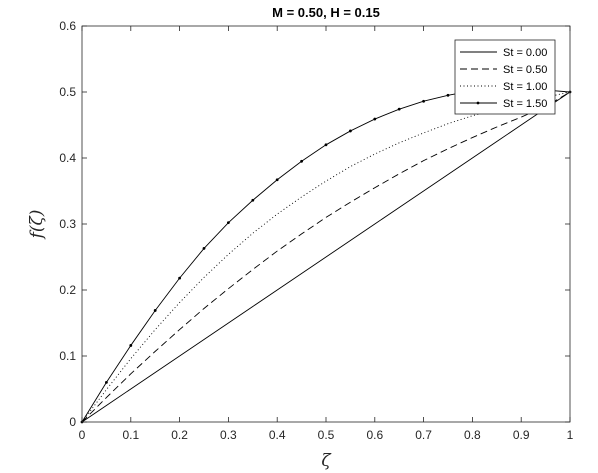 The width and height of the screenshot is (598, 473). What do you see at coordinates (67, 158) in the screenshot?
I see `y-tick-label: 0.4` at bounding box center [67, 158].